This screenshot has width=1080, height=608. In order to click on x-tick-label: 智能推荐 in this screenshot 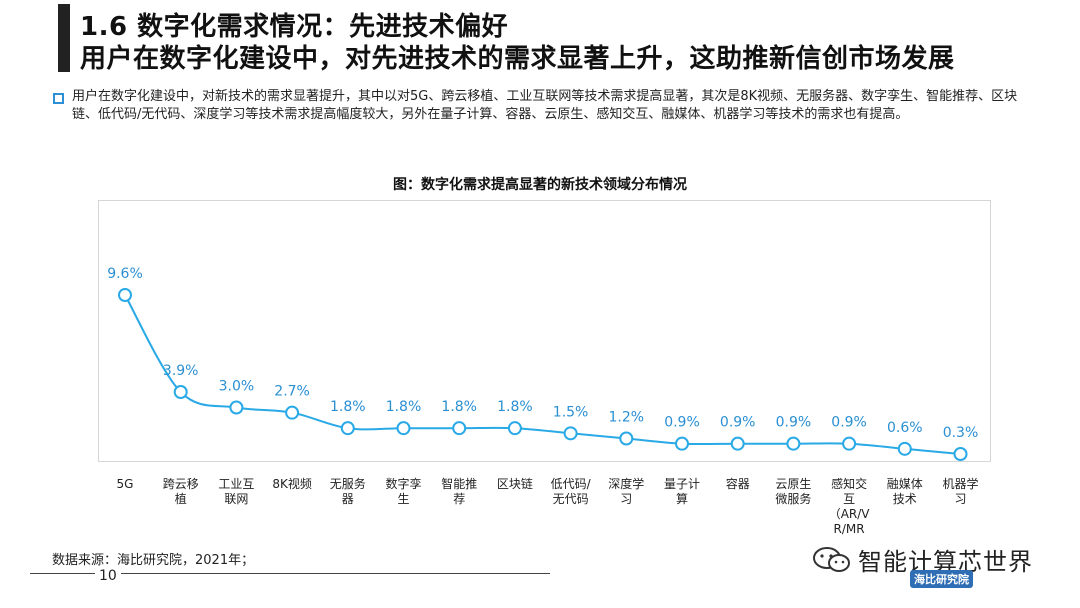, I will do `click(459, 491)`.